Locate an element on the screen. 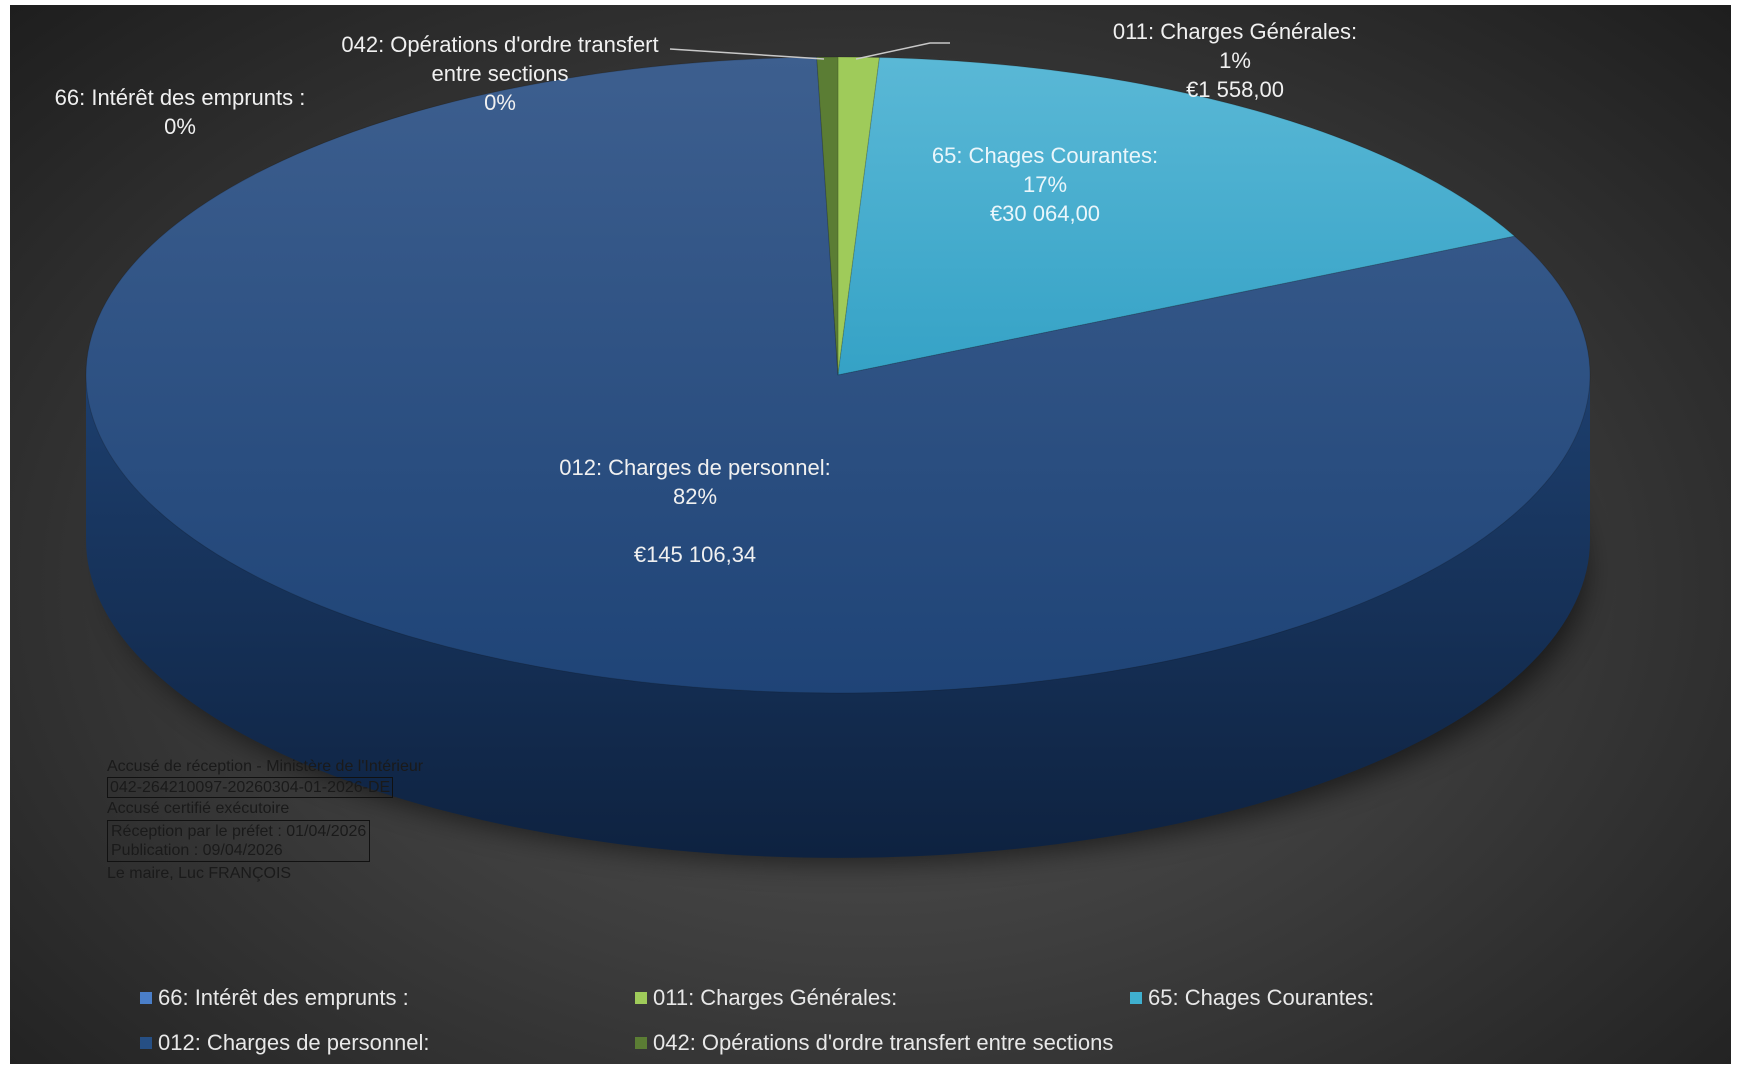 The height and width of the screenshot is (1069, 1741). legend-swatch-generales is located at coordinates (641, 998).